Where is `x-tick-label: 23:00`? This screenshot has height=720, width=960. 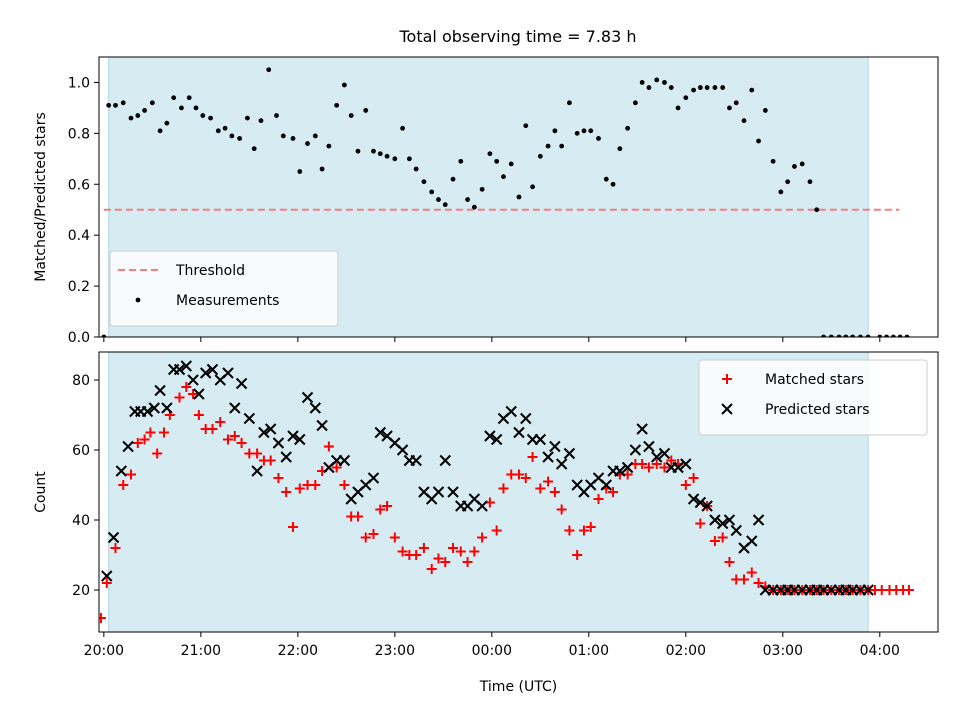 x-tick-label: 23:00 is located at coordinates (395, 651).